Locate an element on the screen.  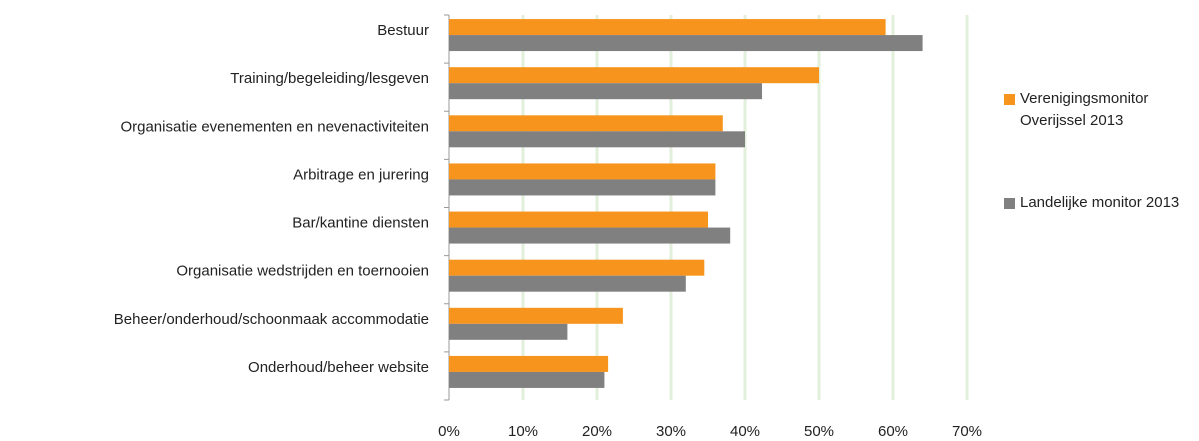
legend-label: Verenigingsmonitor Overijssel 2013 is located at coordinates (1084, 109).